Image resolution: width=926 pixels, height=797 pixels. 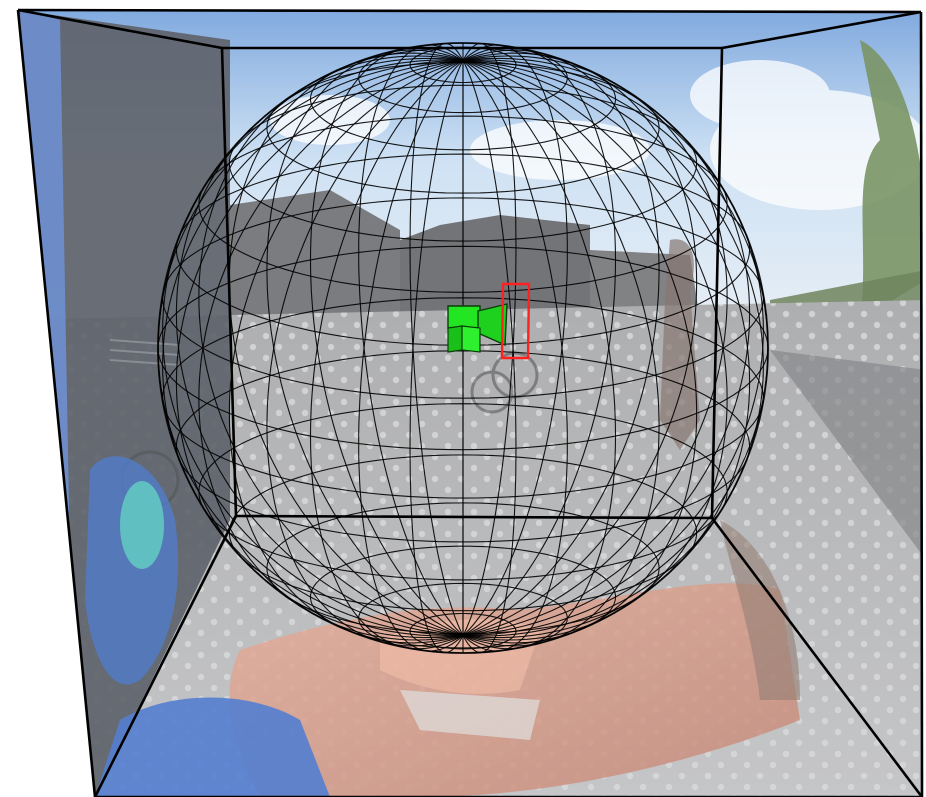 I want to click on camera-icon, so click(x=477, y=328).